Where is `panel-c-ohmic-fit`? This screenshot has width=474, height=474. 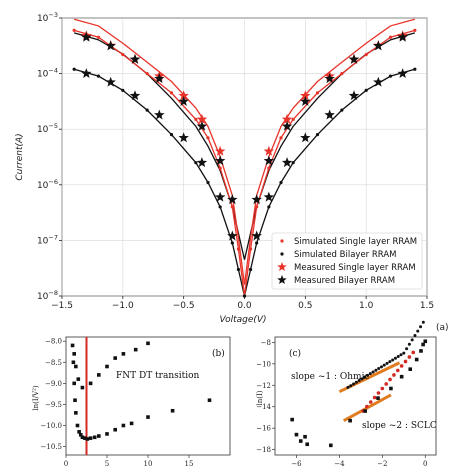
panel-c-ohmic-fit is located at coordinates (369, 377).